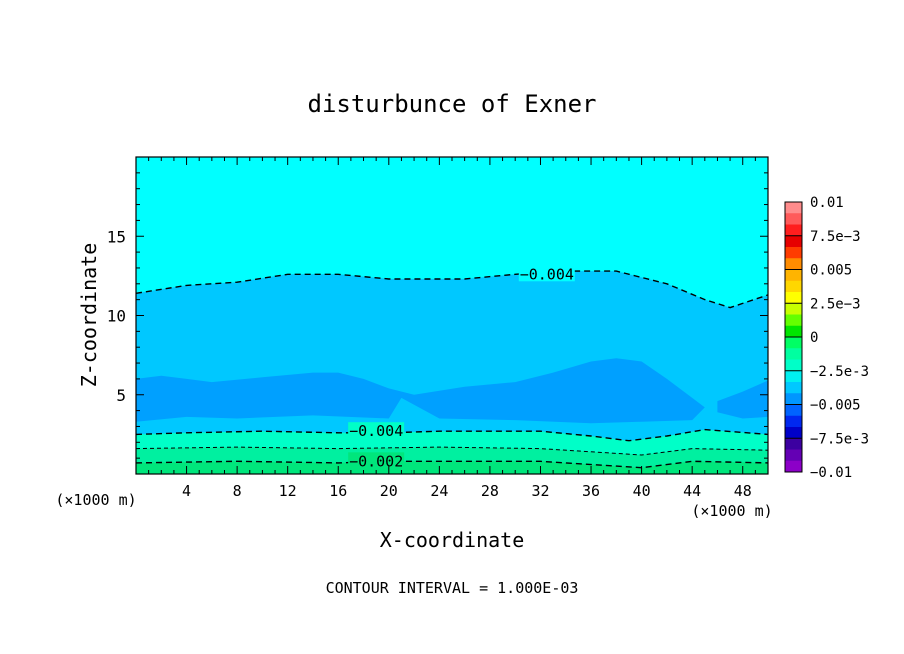 This screenshot has height=654, width=904. What do you see at coordinates (835, 237) in the screenshot?
I see `colorbar-label: 7.5e−3` at bounding box center [835, 237].